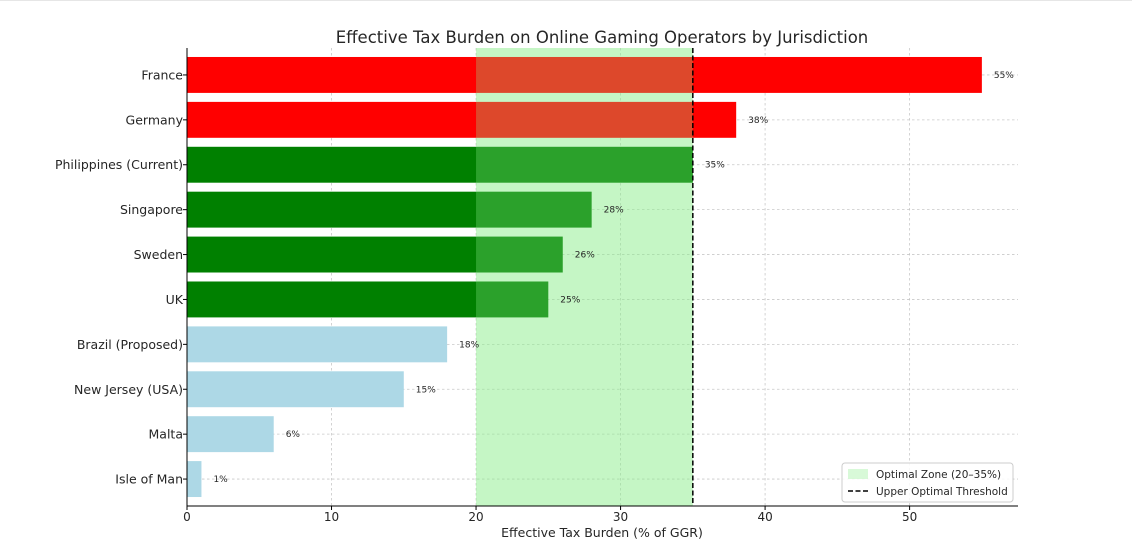 The width and height of the screenshot is (1132, 554). I want to click on bar-germany, so click(462, 119).